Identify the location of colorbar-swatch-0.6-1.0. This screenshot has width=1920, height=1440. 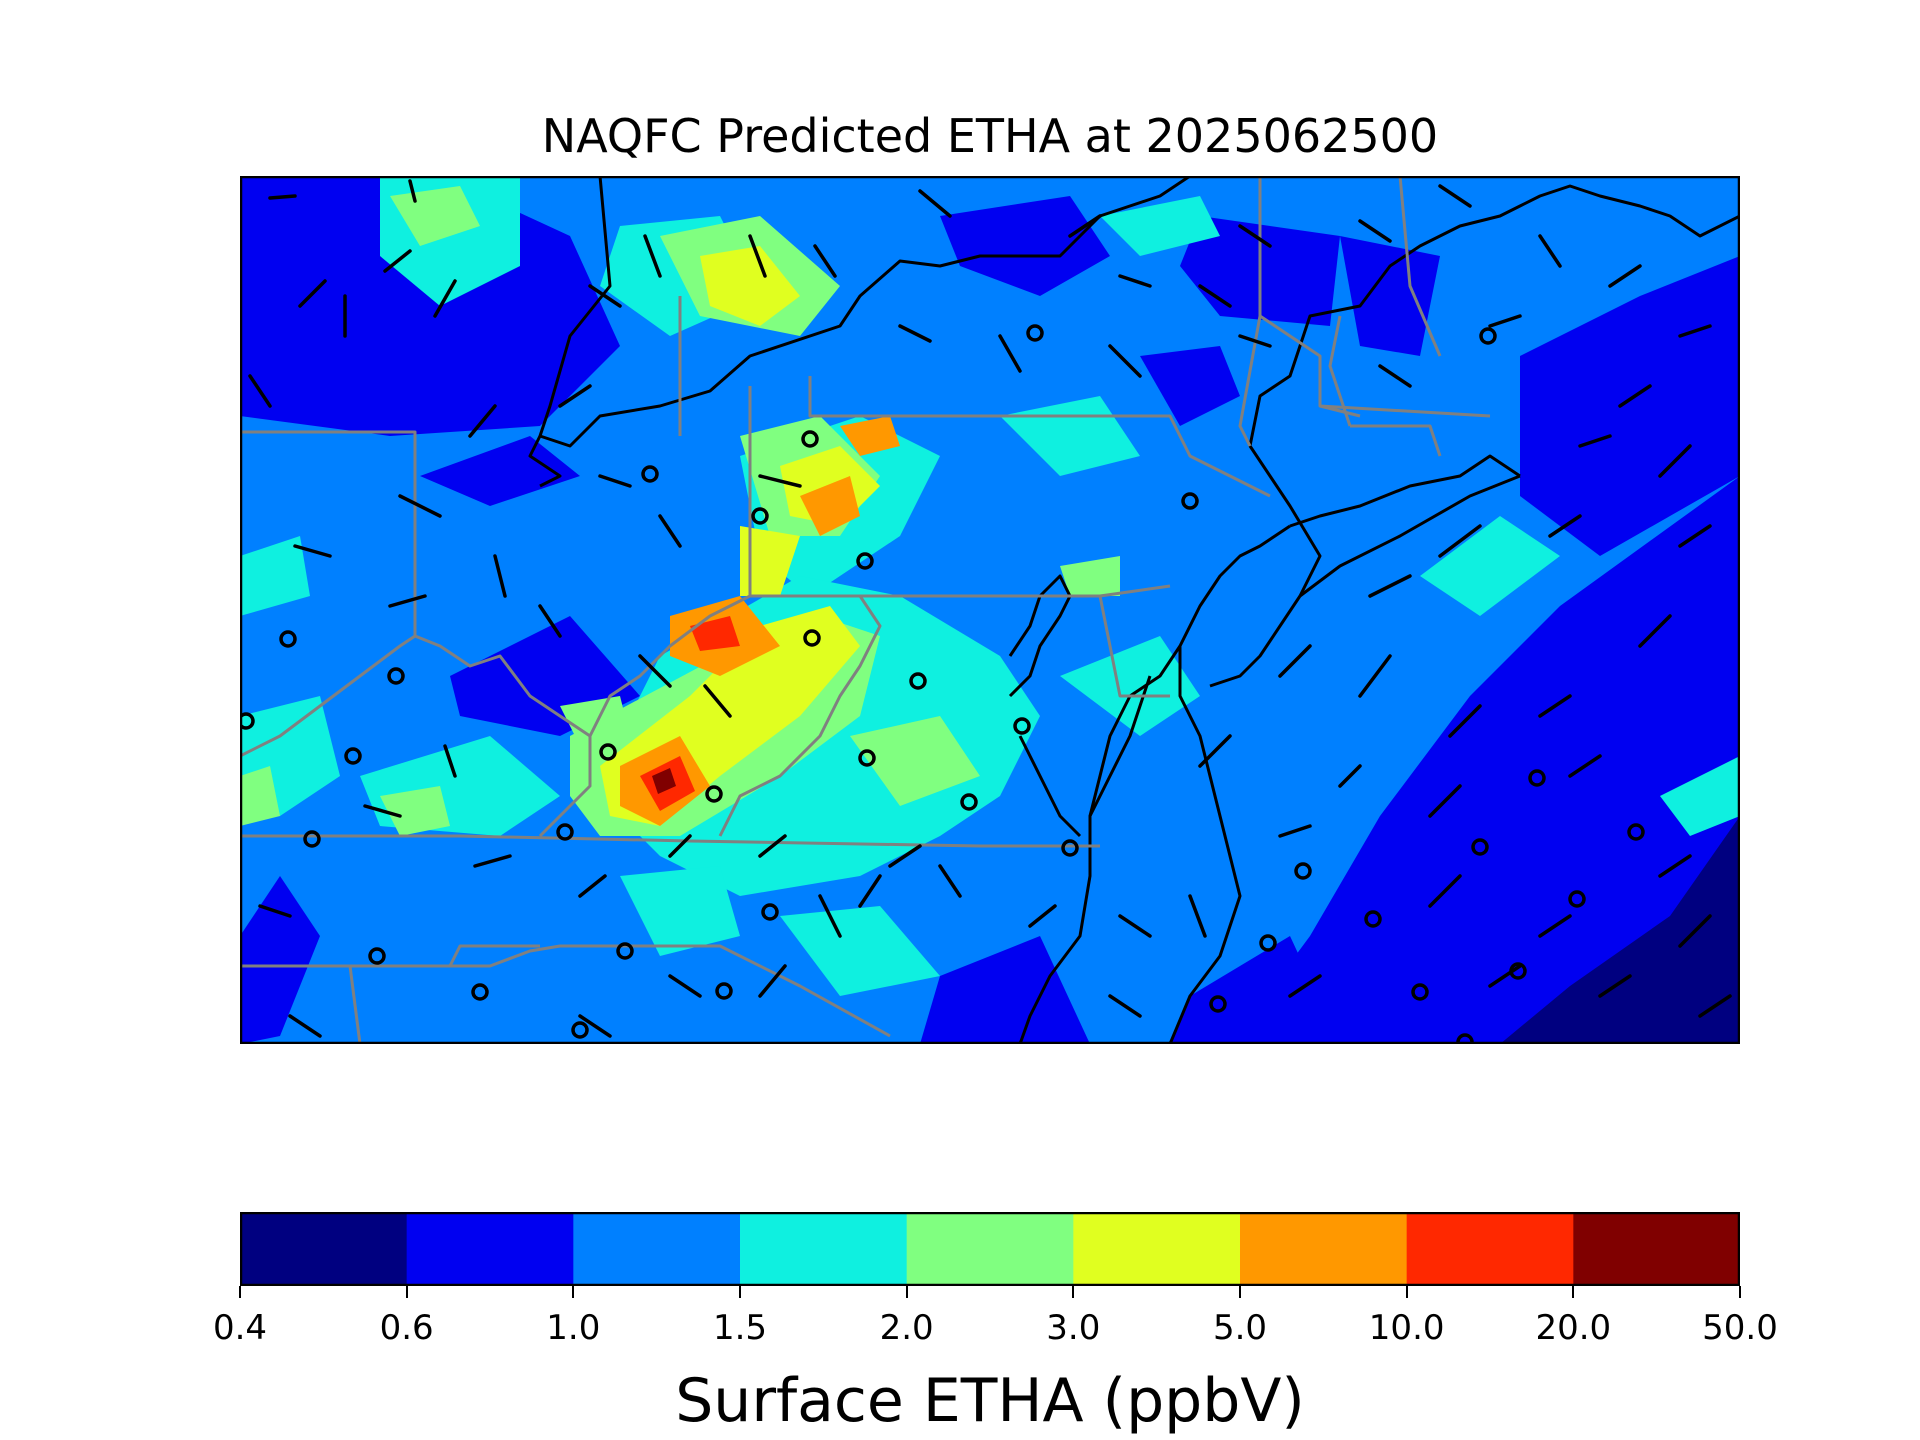
(490, 1249).